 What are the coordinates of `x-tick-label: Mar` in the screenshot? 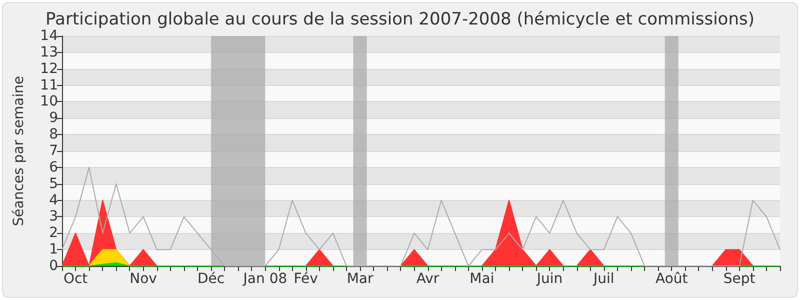 It's located at (360, 279).